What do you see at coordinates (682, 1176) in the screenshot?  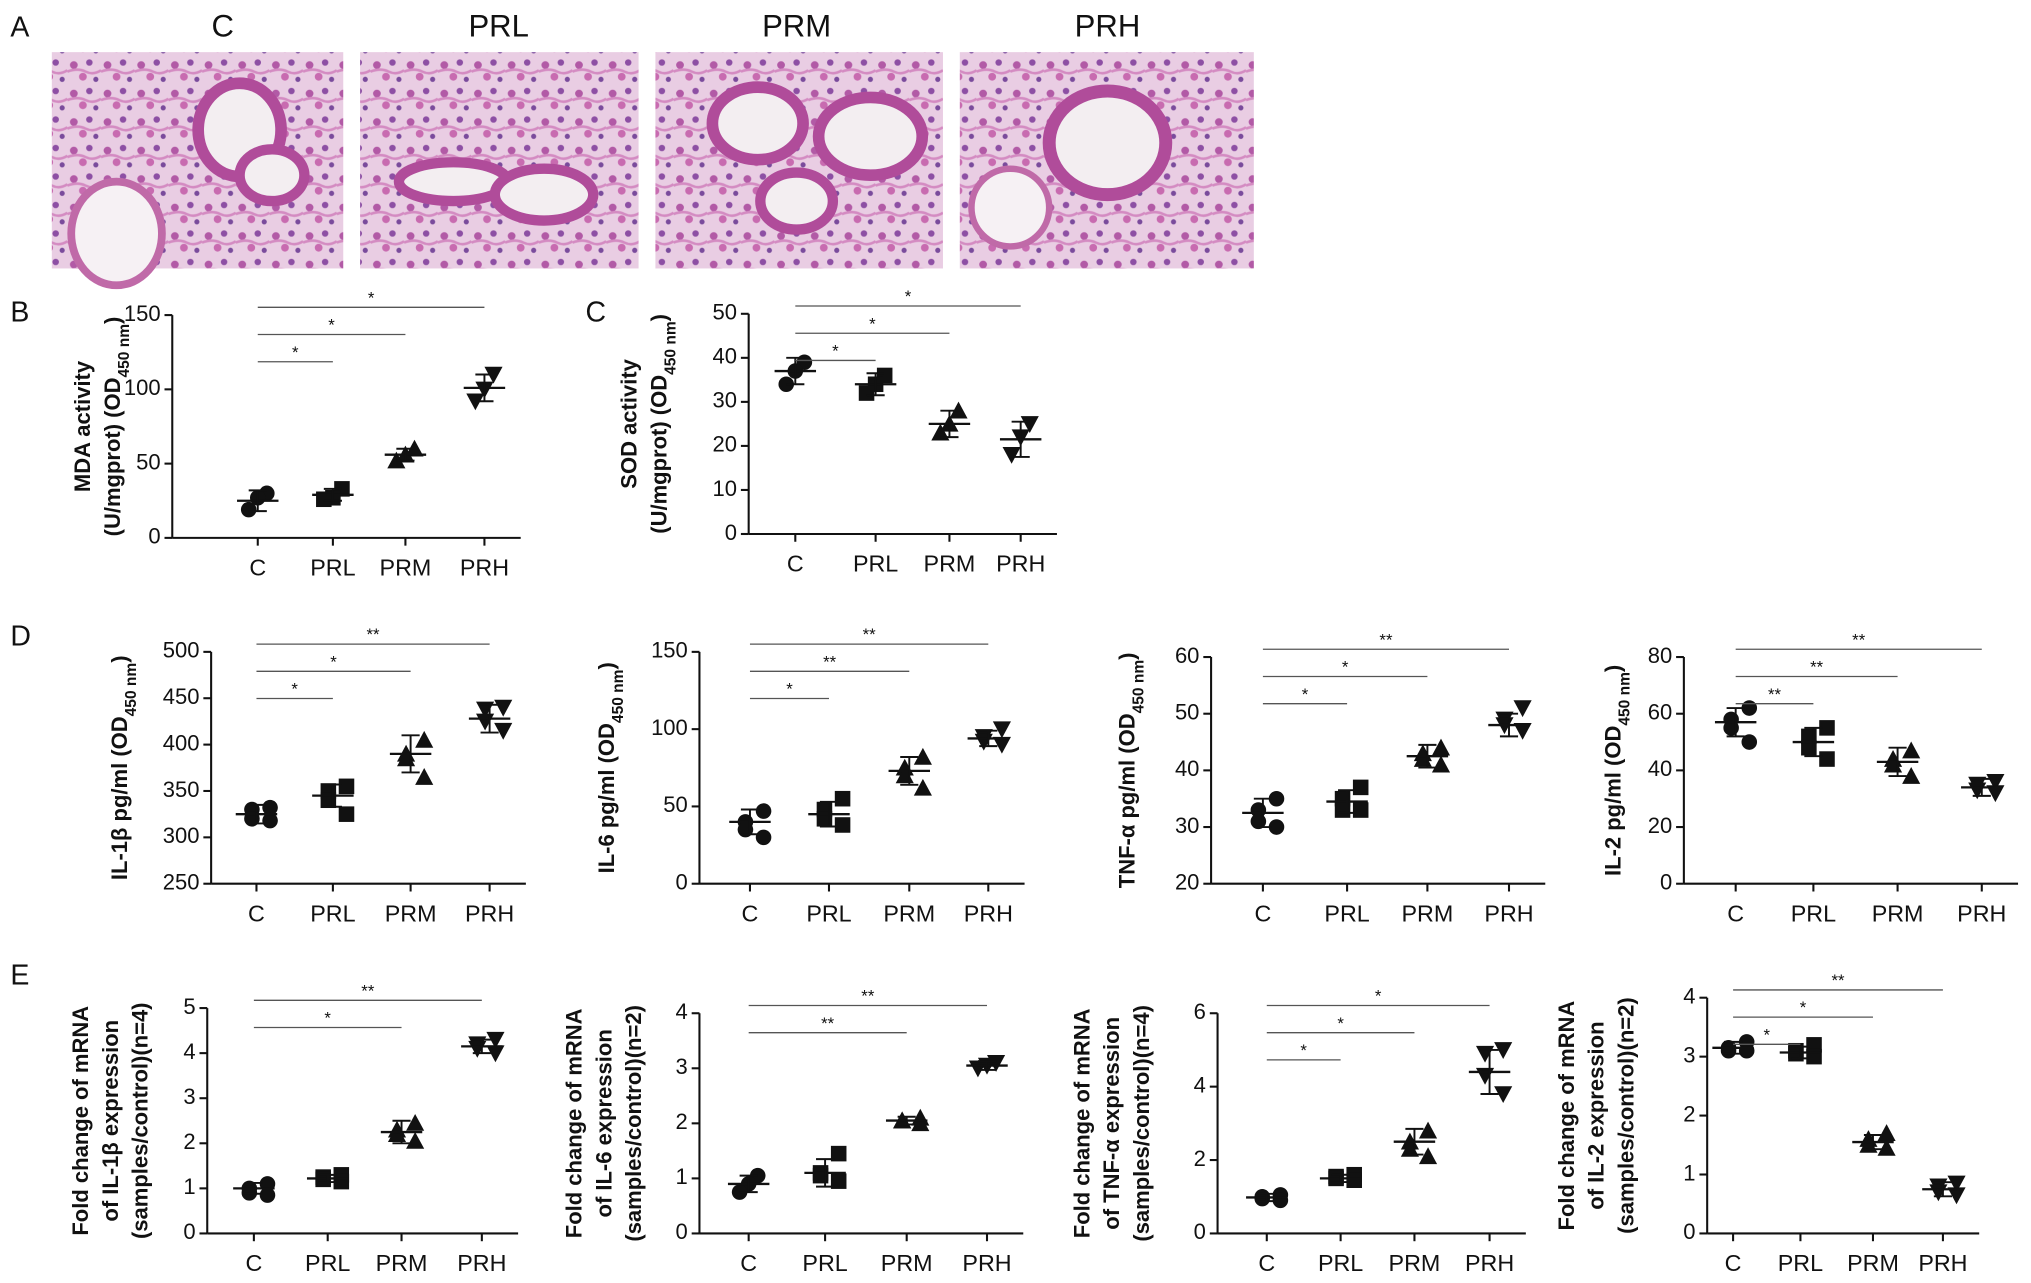 I see `y-tick-label: 1` at bounding box center [682, 1176].